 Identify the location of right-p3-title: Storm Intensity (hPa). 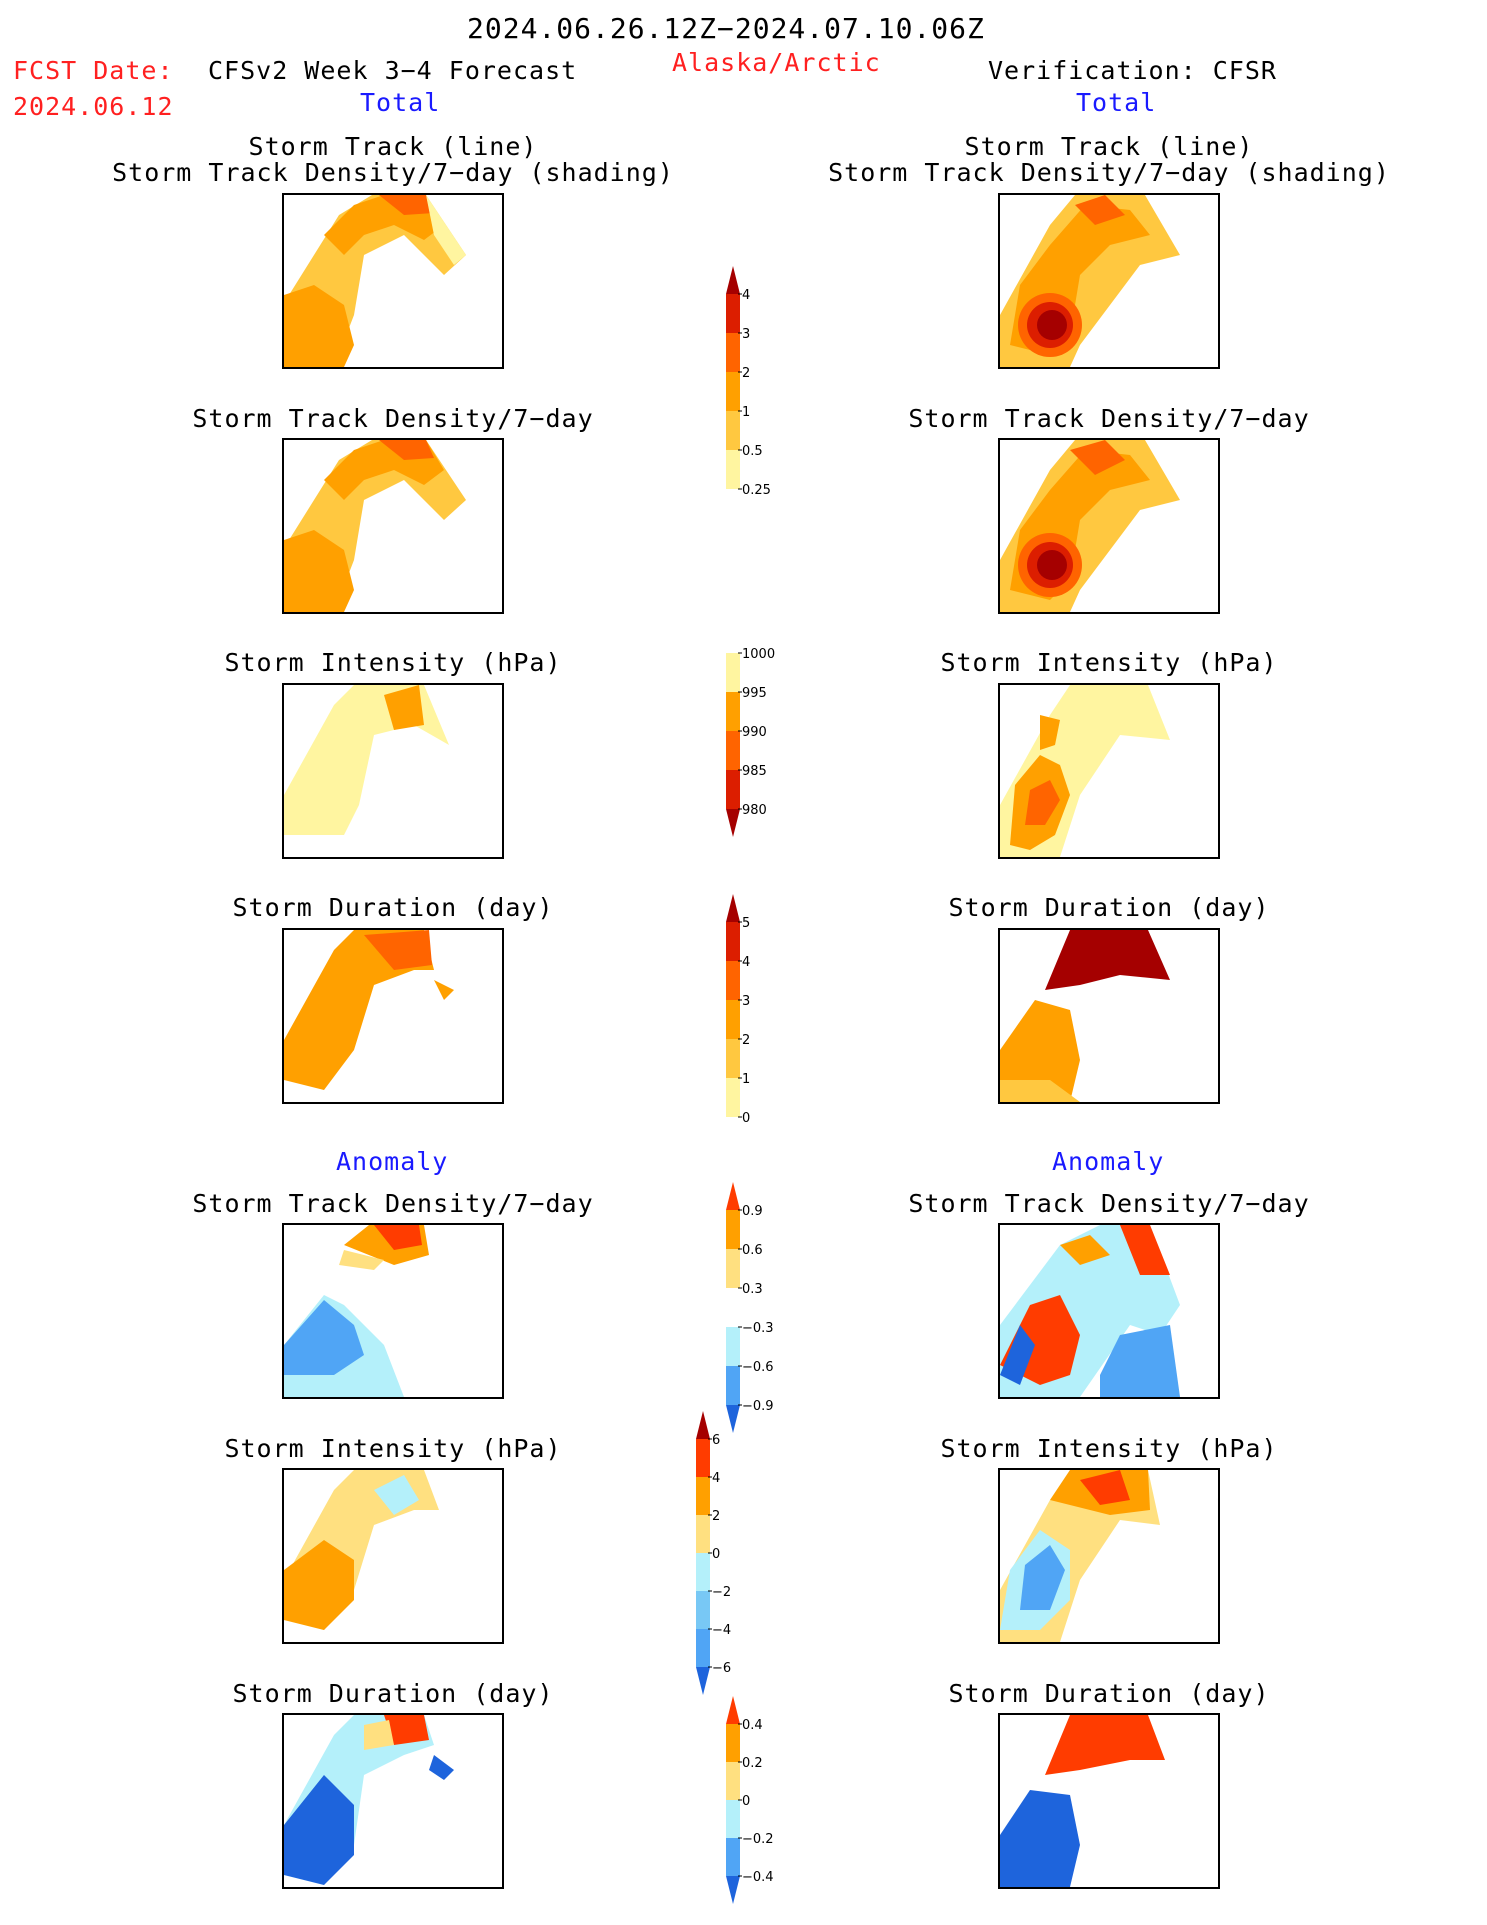
(1109, 662).